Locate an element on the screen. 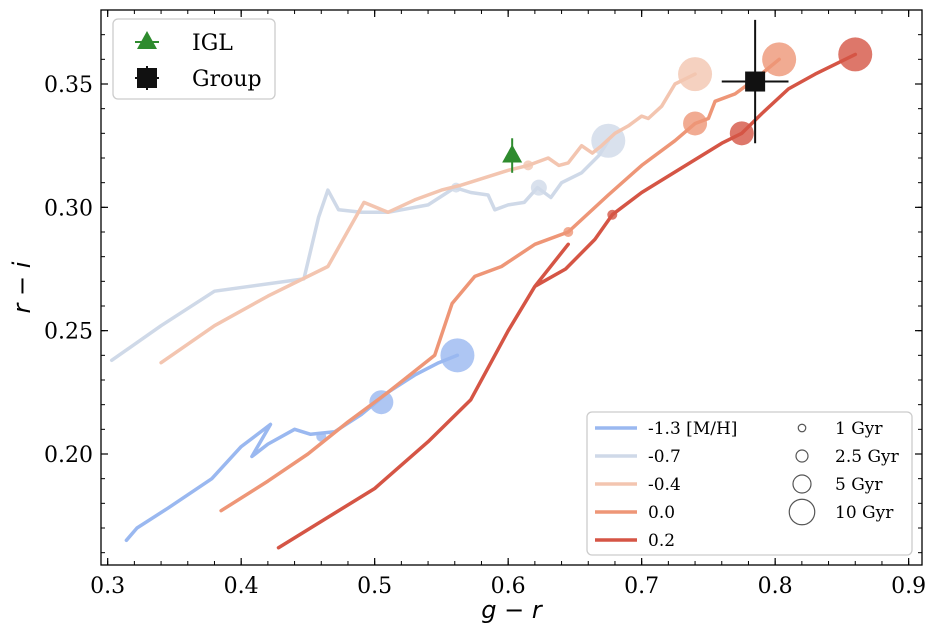 Image resolution: width=927 pixels, height=625 pixels. x-tick-label: 0.3 is located at coordinates (107, 586).